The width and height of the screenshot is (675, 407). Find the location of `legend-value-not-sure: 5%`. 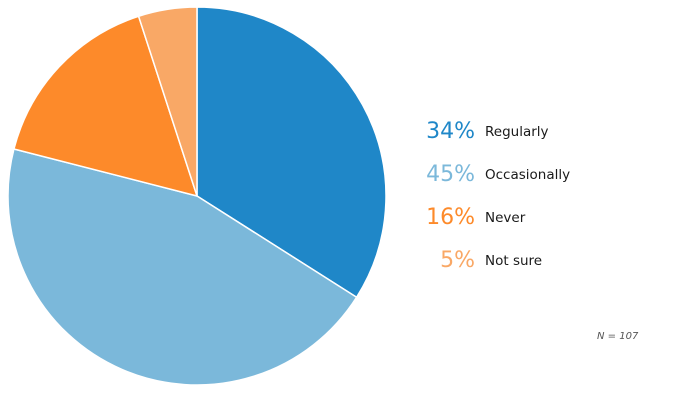

legend-value-not-sure: 5% is located at coordinates (457, 260).